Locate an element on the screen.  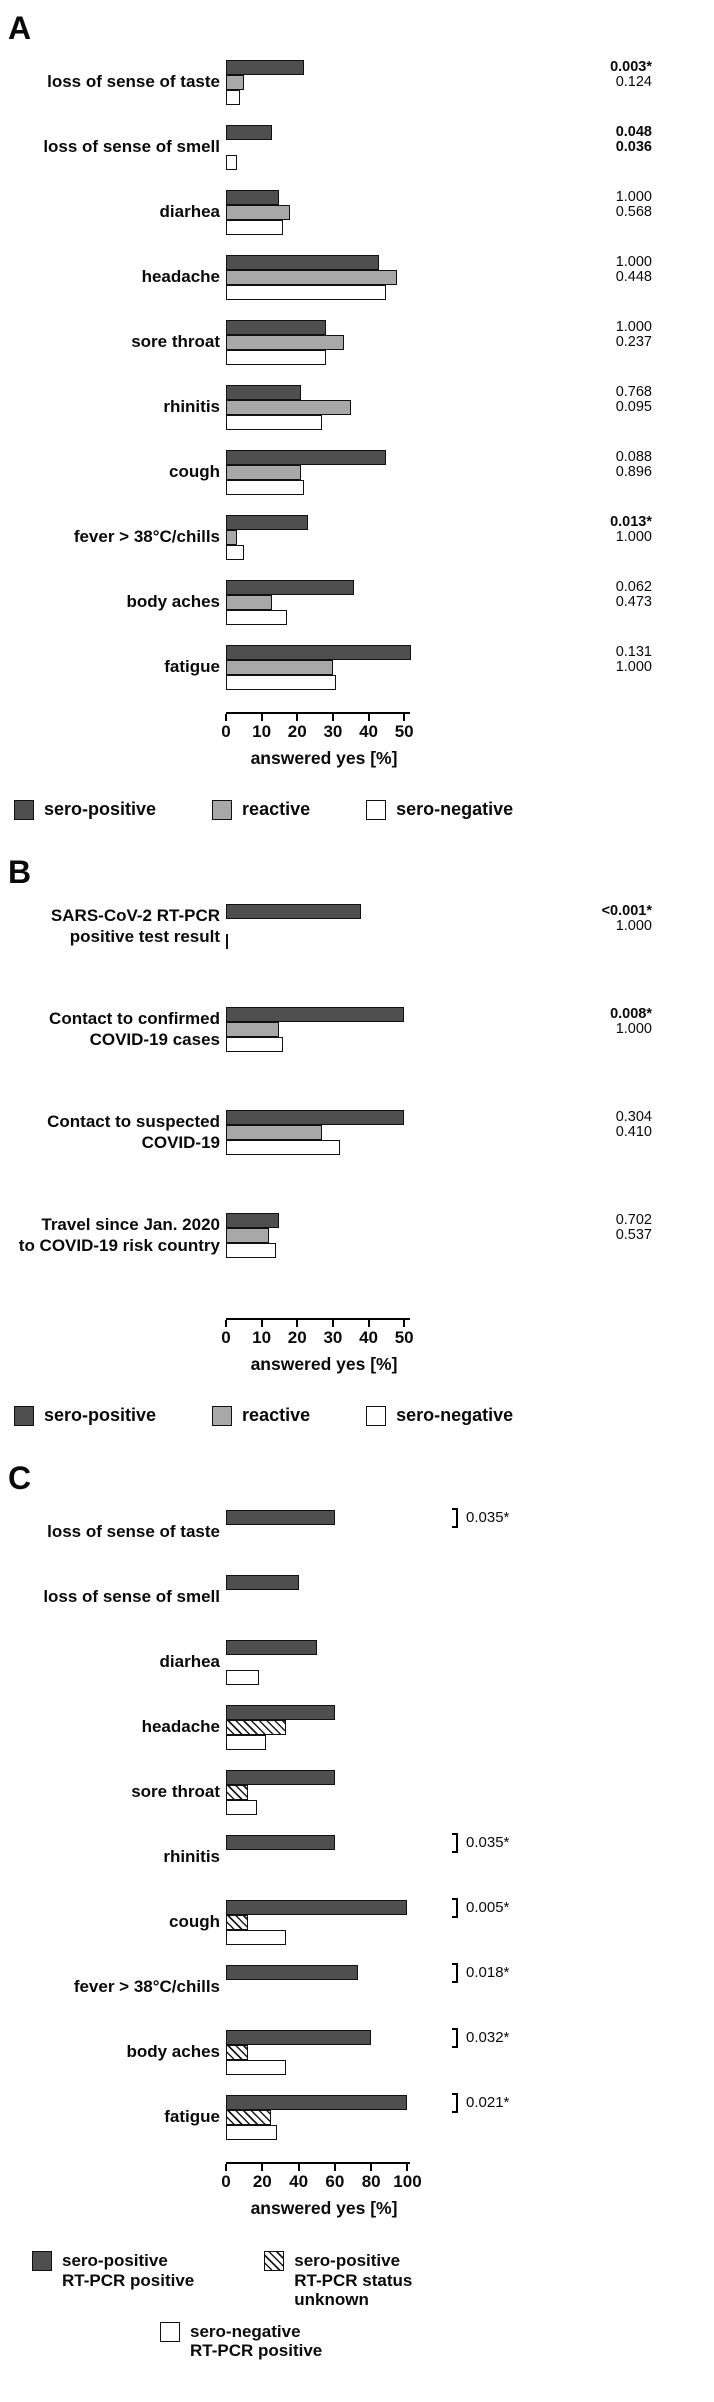
bar-sero-negative-rt-pcr-positive is located at coordinates (246, 1742).